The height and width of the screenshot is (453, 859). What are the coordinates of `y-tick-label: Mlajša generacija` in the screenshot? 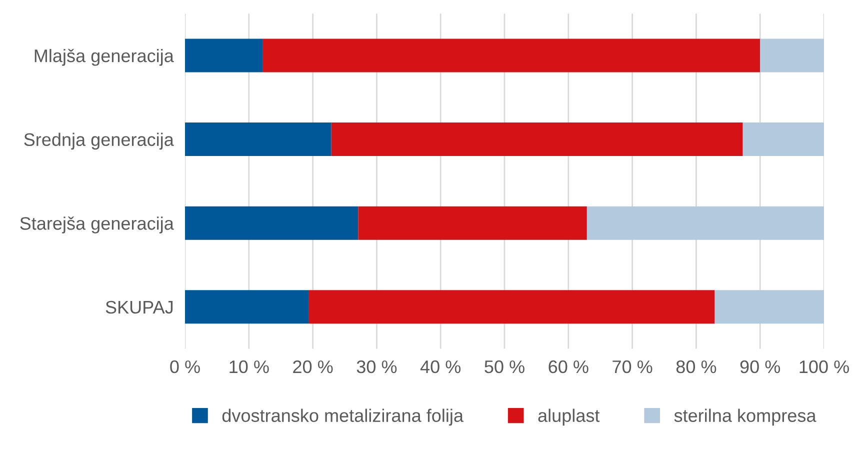 It's located at (104, 57).